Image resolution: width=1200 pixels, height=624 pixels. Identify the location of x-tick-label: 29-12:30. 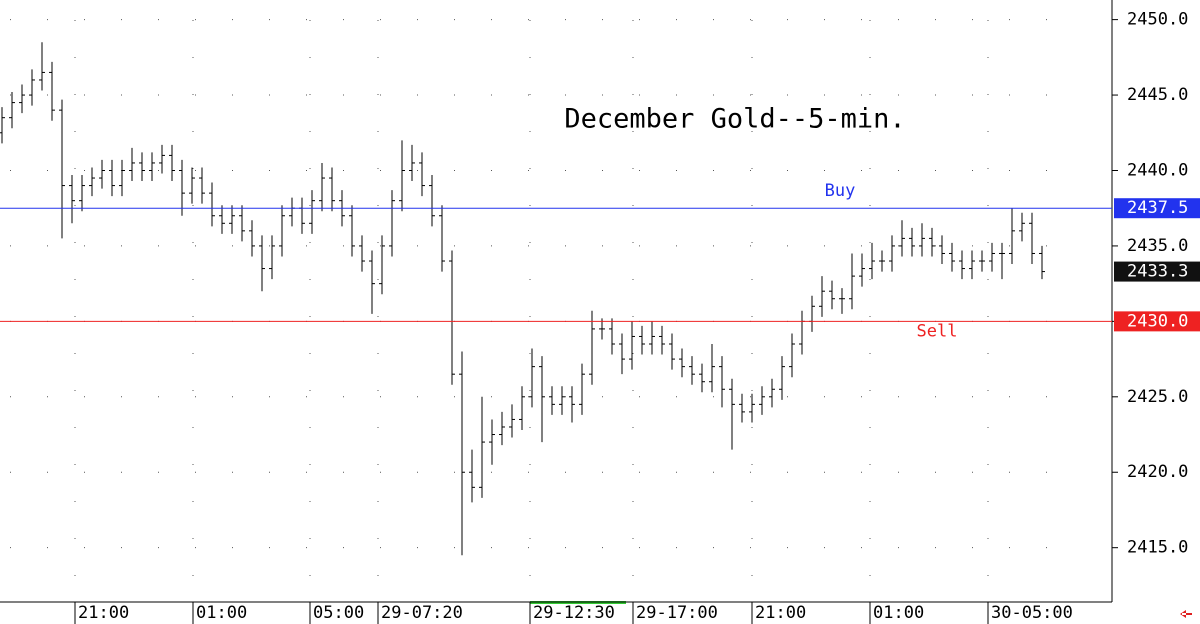
(574, 613).